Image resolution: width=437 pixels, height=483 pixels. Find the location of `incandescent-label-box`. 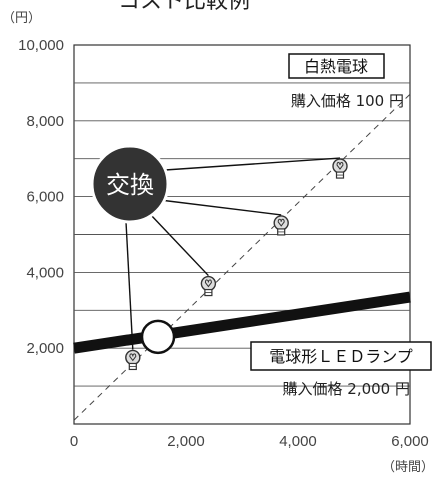

incandescent-label-box is located at coordinates (336, 66).